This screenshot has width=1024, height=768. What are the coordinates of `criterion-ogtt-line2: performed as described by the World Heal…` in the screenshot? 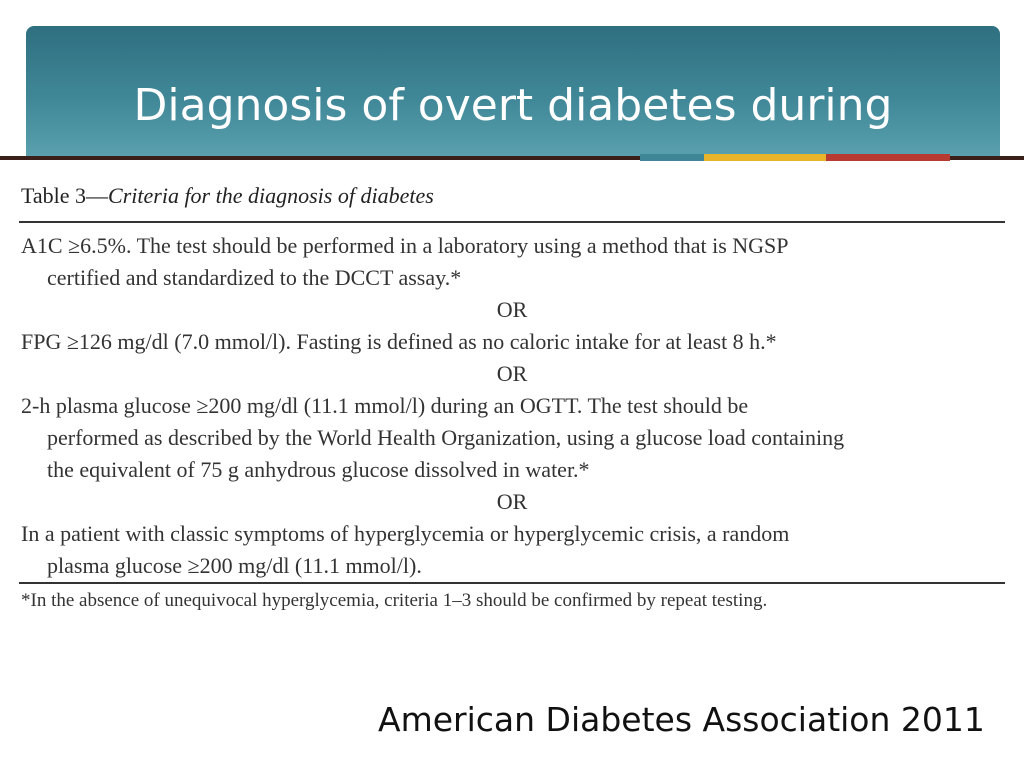 It's located at (513, 438).